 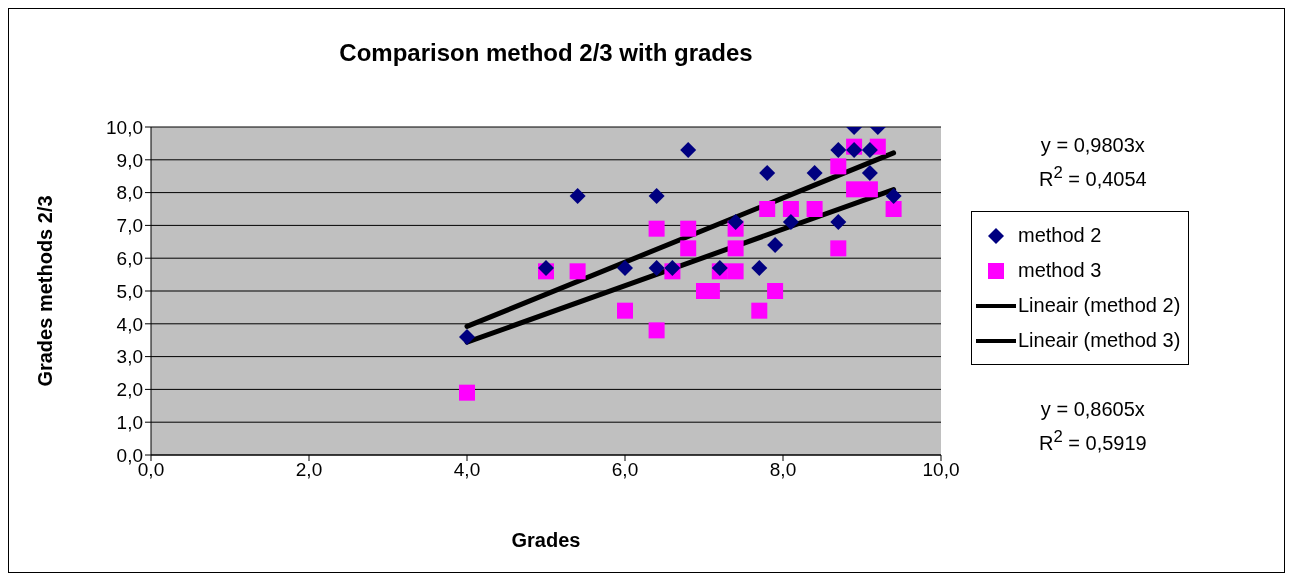 I want to click on x-tick-label: 8,0, so click(x=783, y=470).